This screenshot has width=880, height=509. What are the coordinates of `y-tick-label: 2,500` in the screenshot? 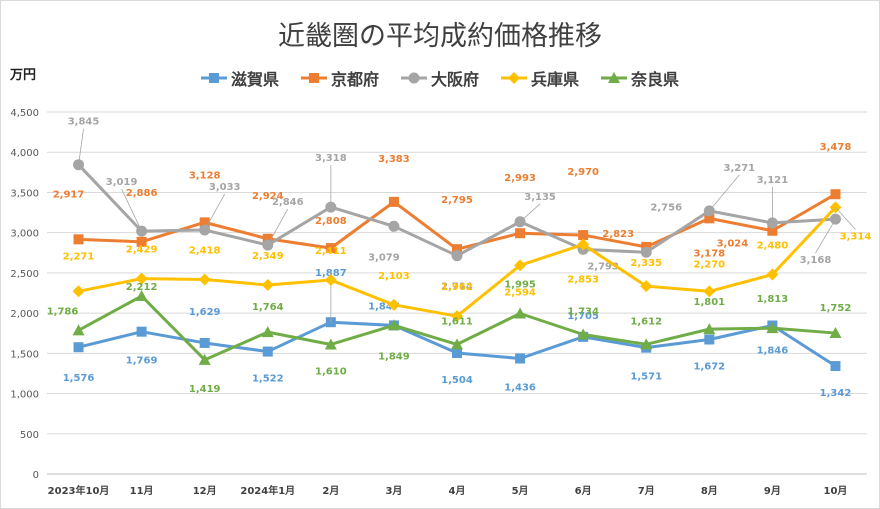 It's located at (24, 274).